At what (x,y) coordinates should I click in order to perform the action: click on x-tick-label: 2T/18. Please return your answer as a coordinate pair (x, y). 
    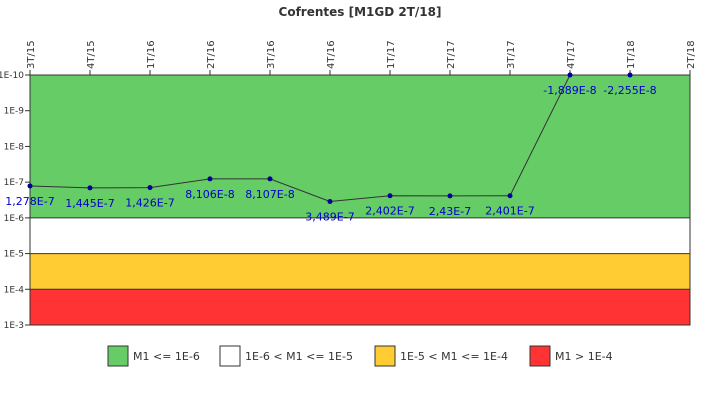
    Looking at the image, I should click on (691, 54).